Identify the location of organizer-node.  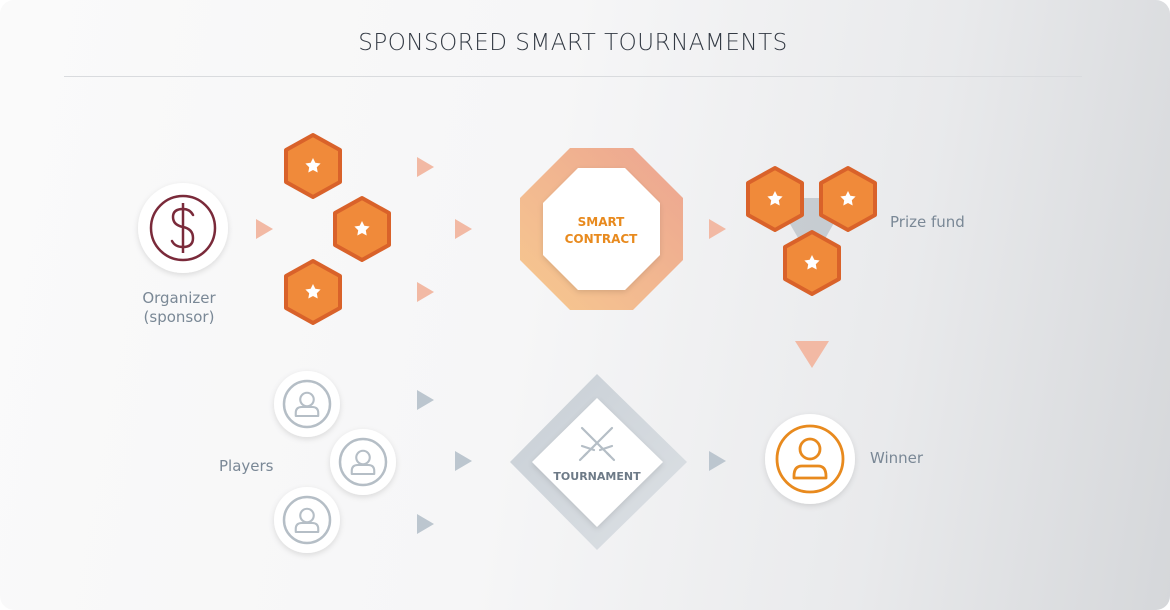
(183, 228).